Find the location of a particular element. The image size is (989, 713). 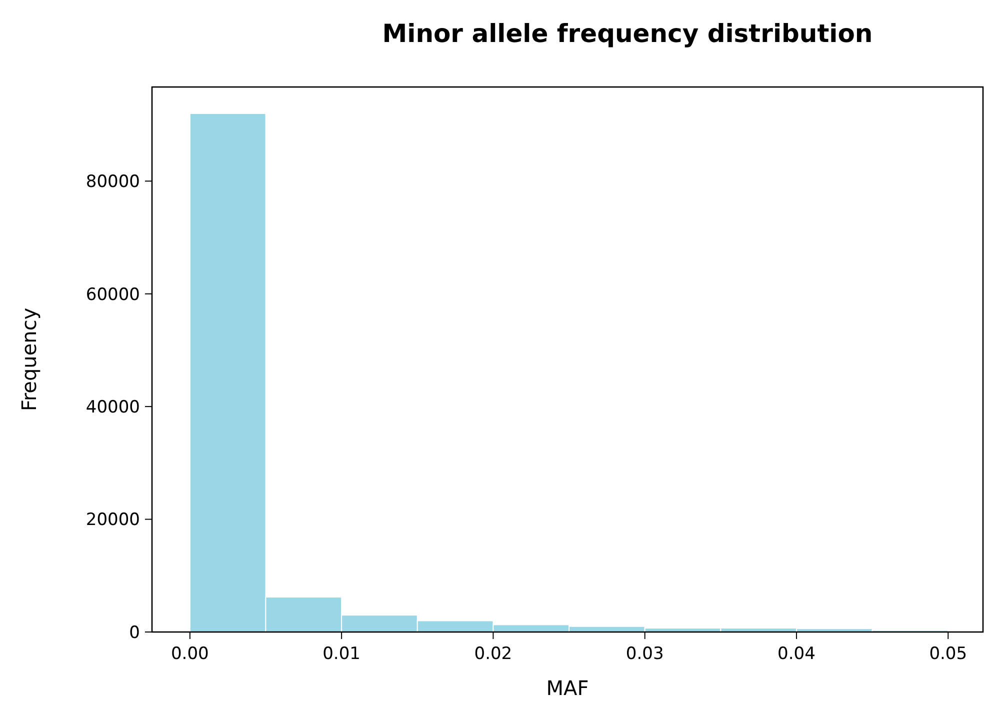

x-tick-label: 0.01 is located at coordinates (341, 654).